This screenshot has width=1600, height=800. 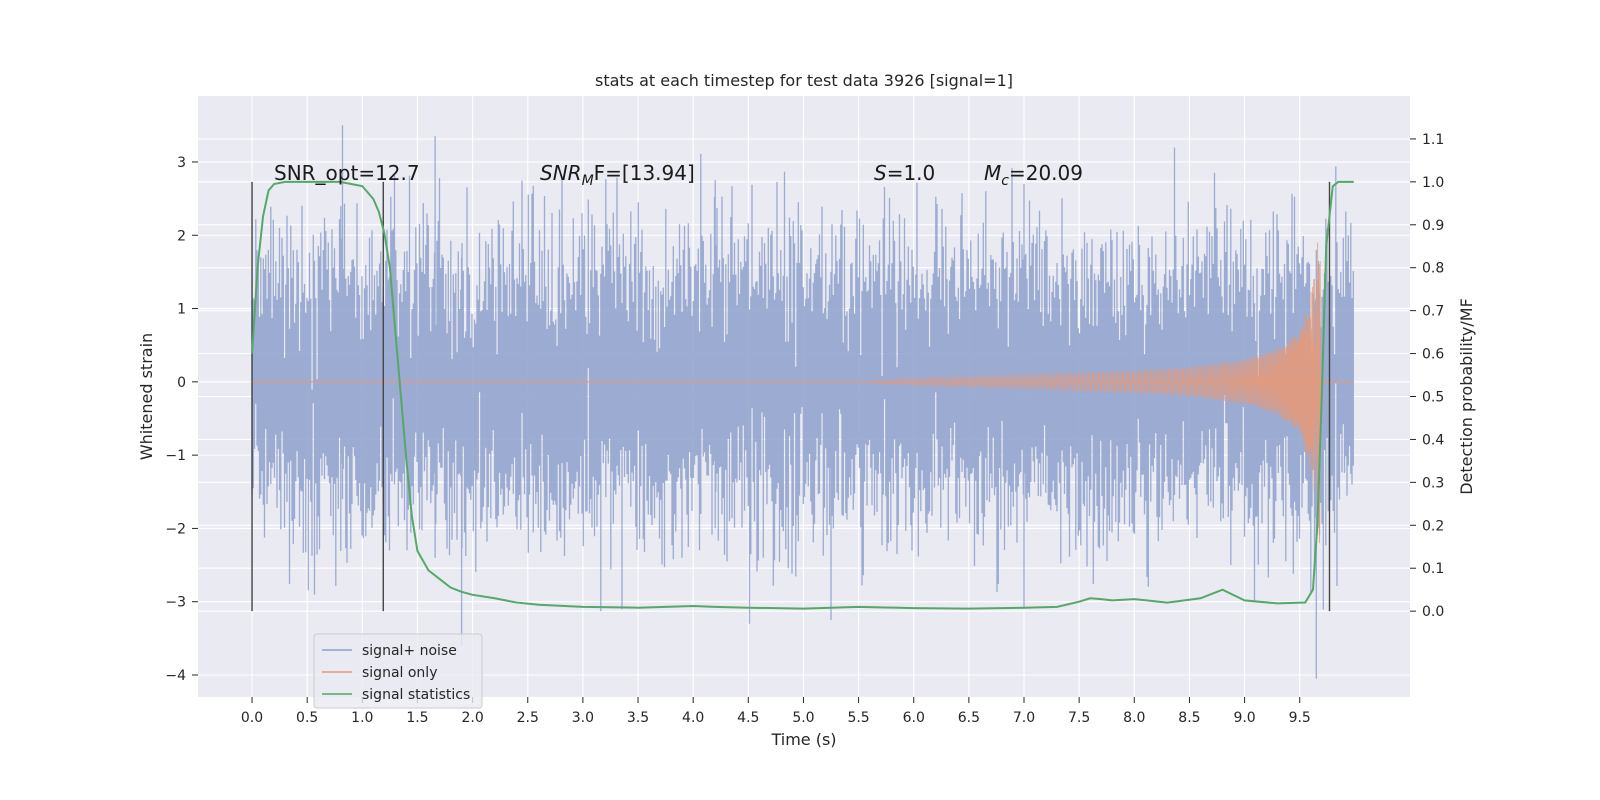 What do you see at coordinates (1005, 181) in the screenshot?
I see `annotation-mc-sub: c` at bounding box center [1005, 181].